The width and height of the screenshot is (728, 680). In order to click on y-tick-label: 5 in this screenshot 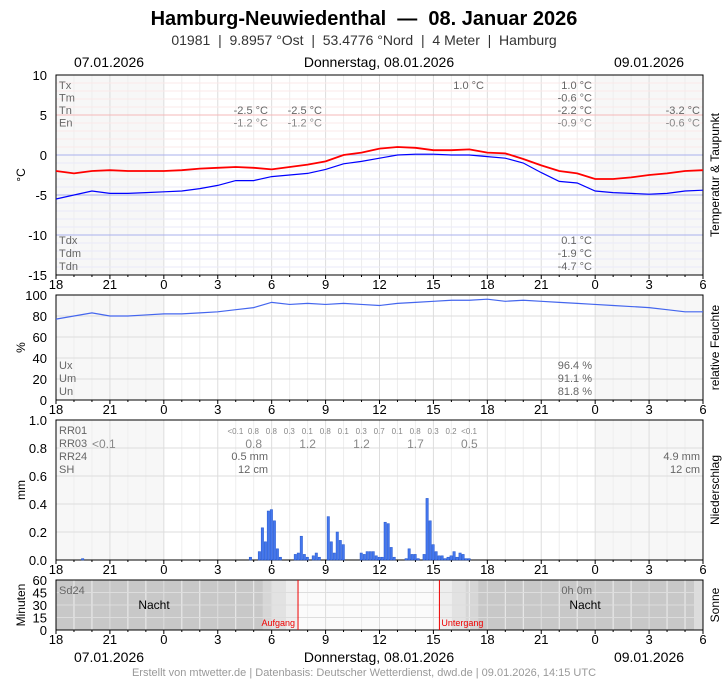, I will do `click(43, 115)`.